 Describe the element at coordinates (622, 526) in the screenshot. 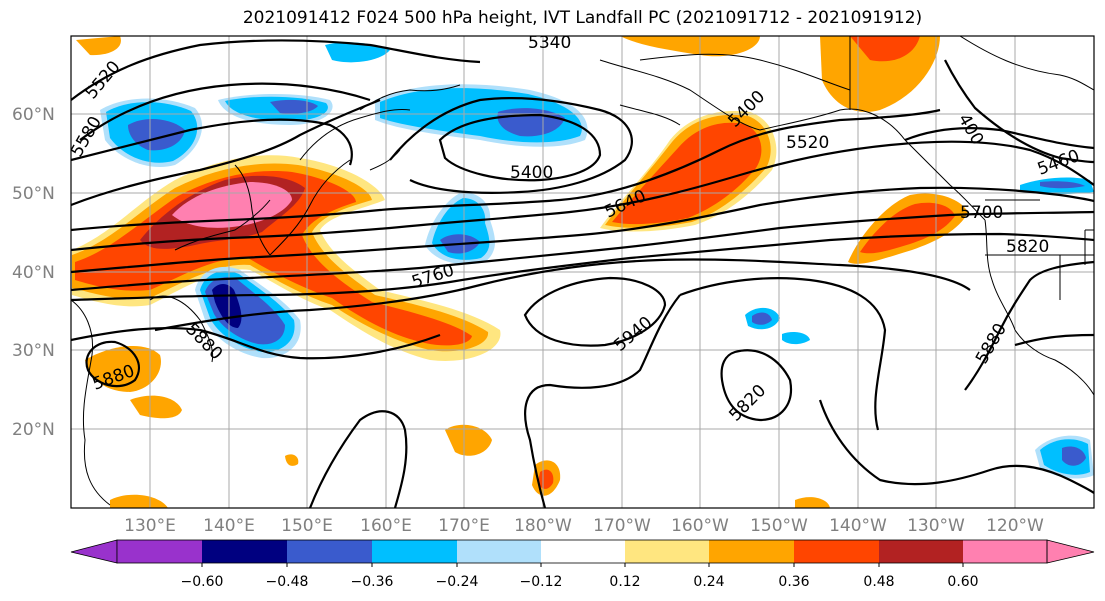

I see `lon-label: 170°W` at that location.